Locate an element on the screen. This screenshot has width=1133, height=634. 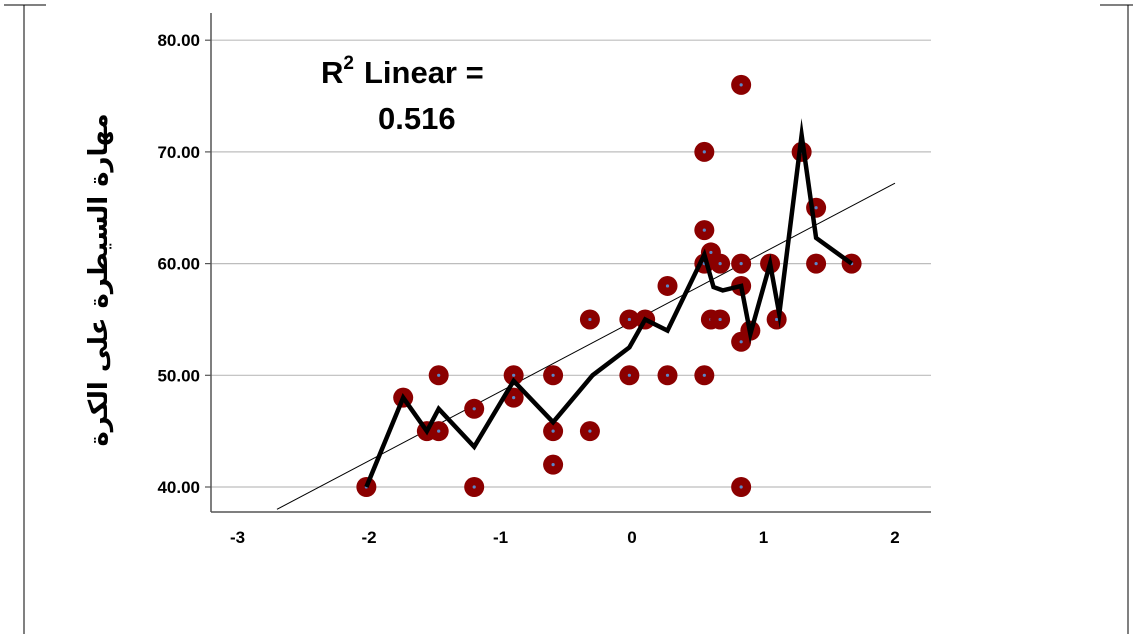
x-tick-label: -2 is located at coordinates (368, 537).